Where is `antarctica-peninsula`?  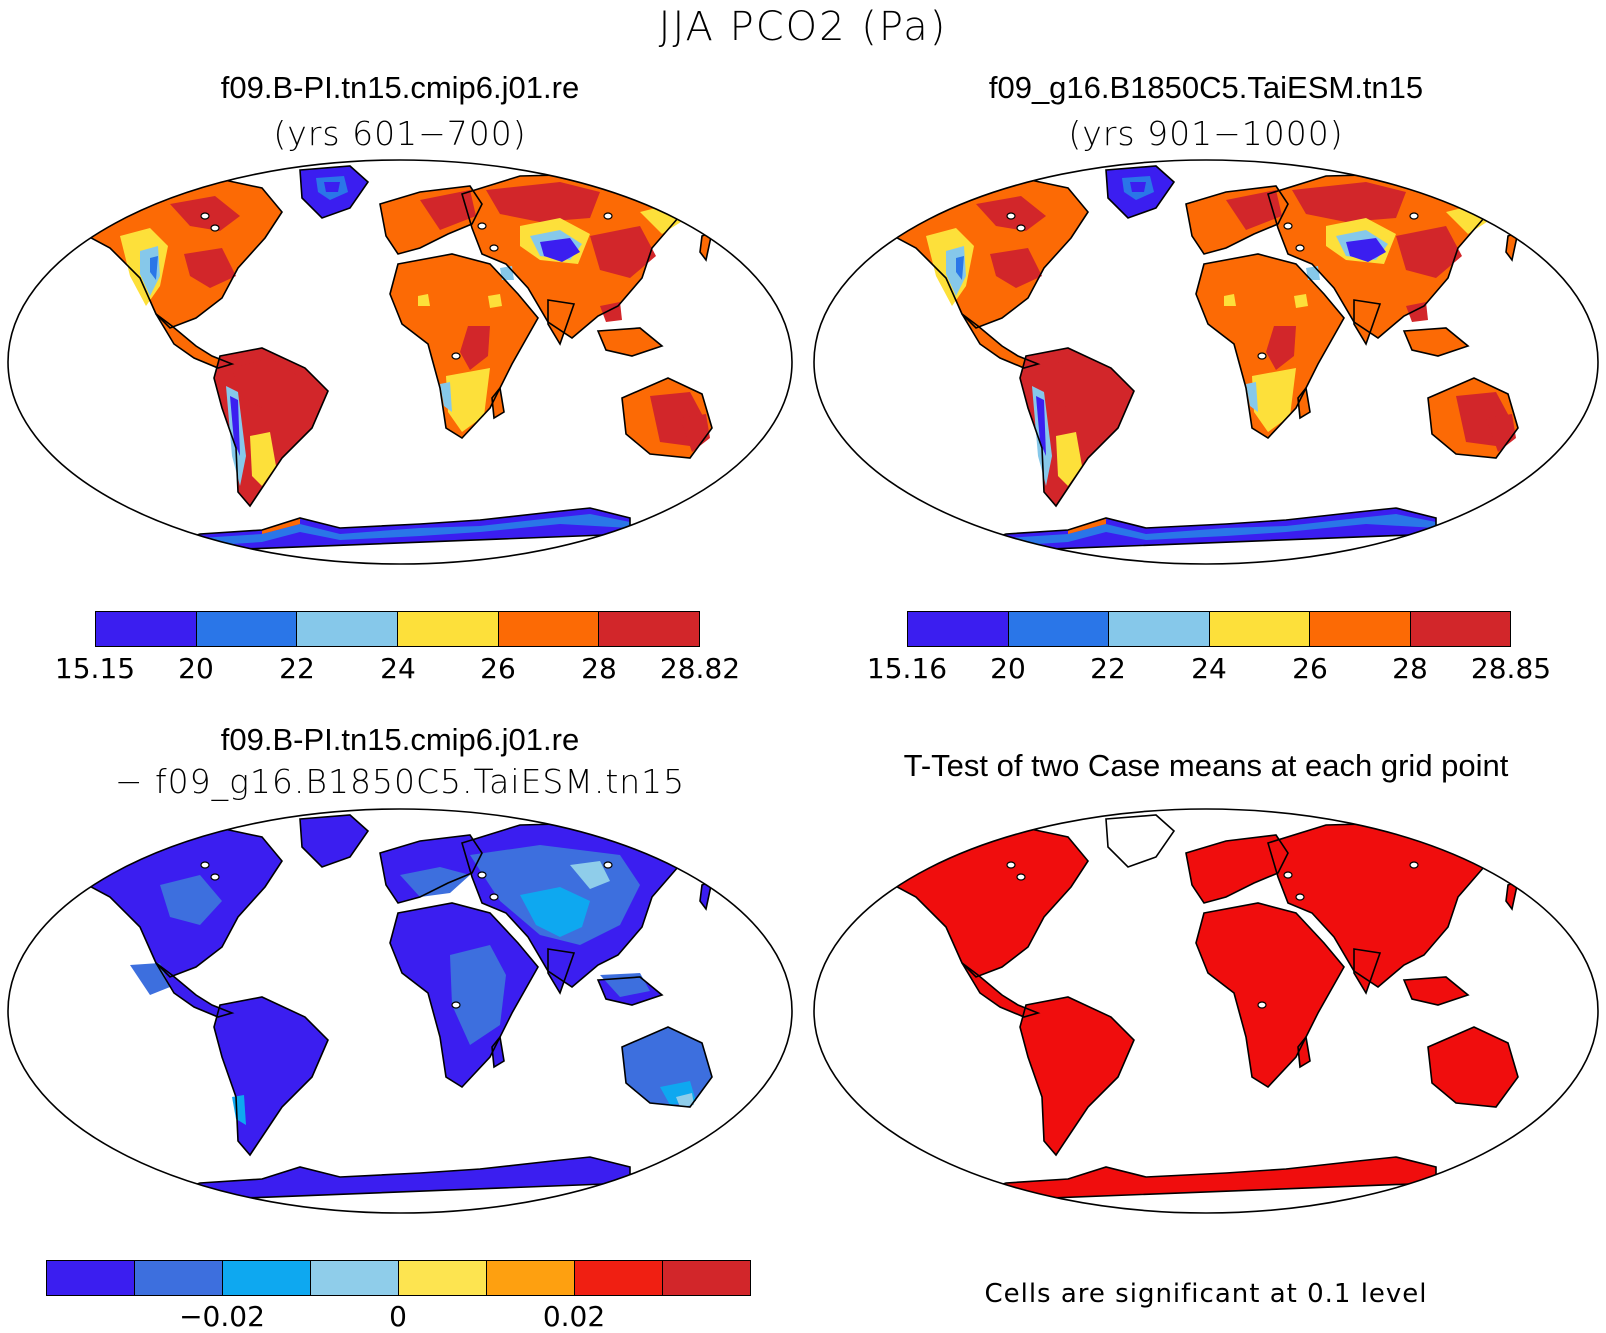
antarctica-peninsula is located at coordinates (1087, 526).